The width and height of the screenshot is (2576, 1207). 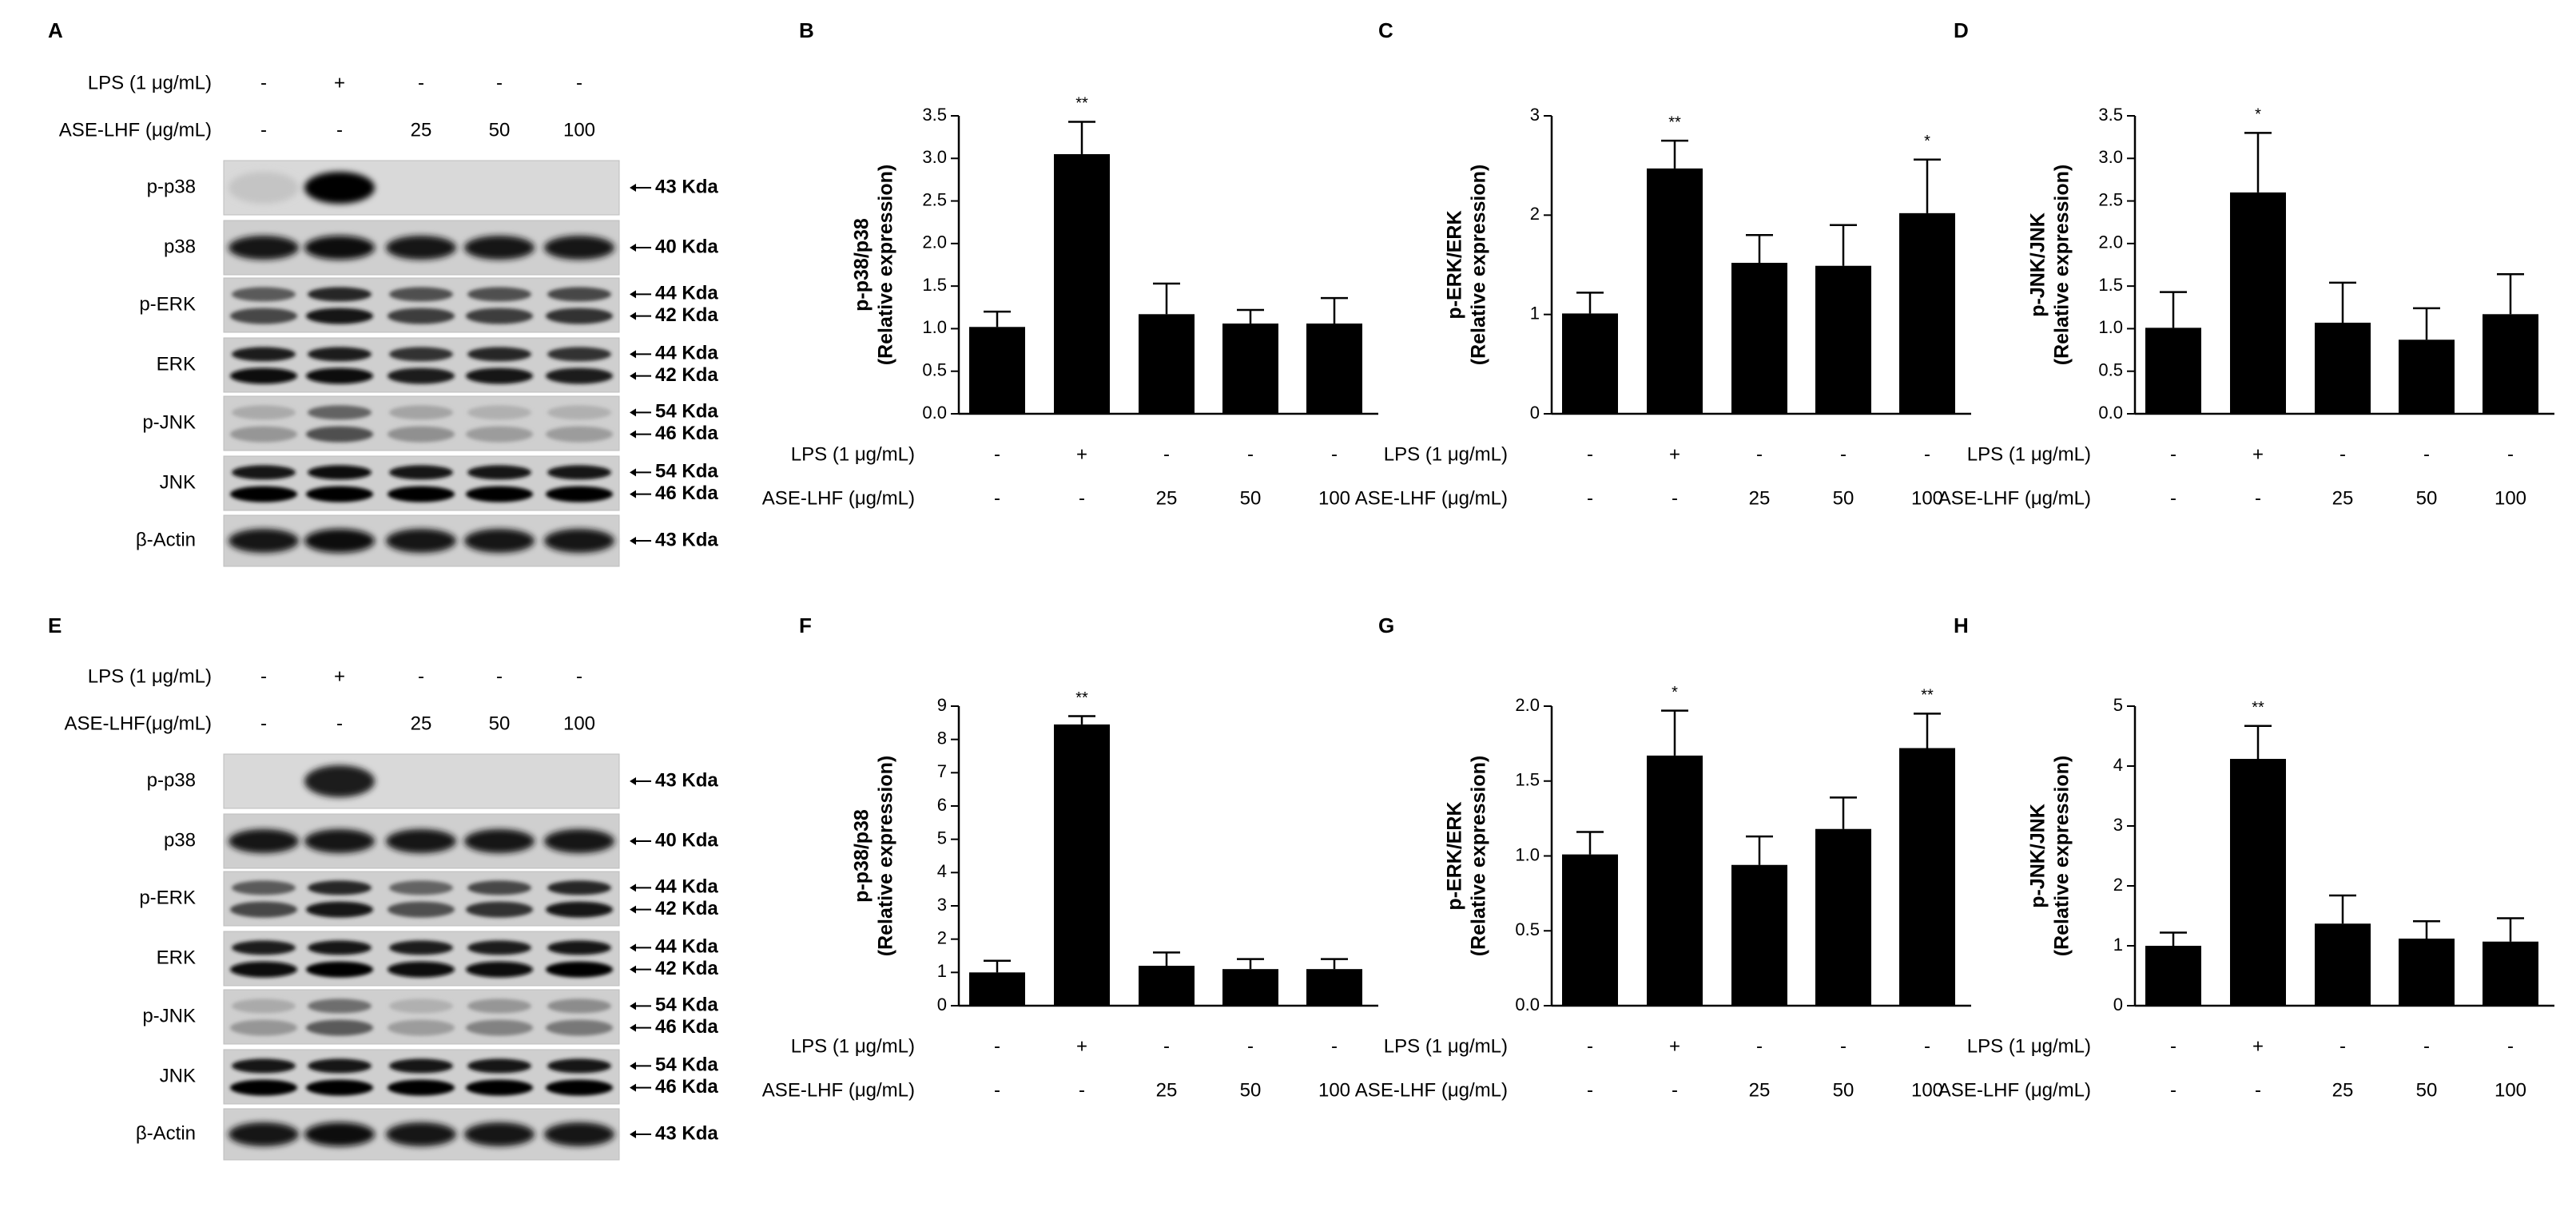 I want to click on x-row-lps-label: LPS (1 μg/mL), so click(x=1446, y=454).